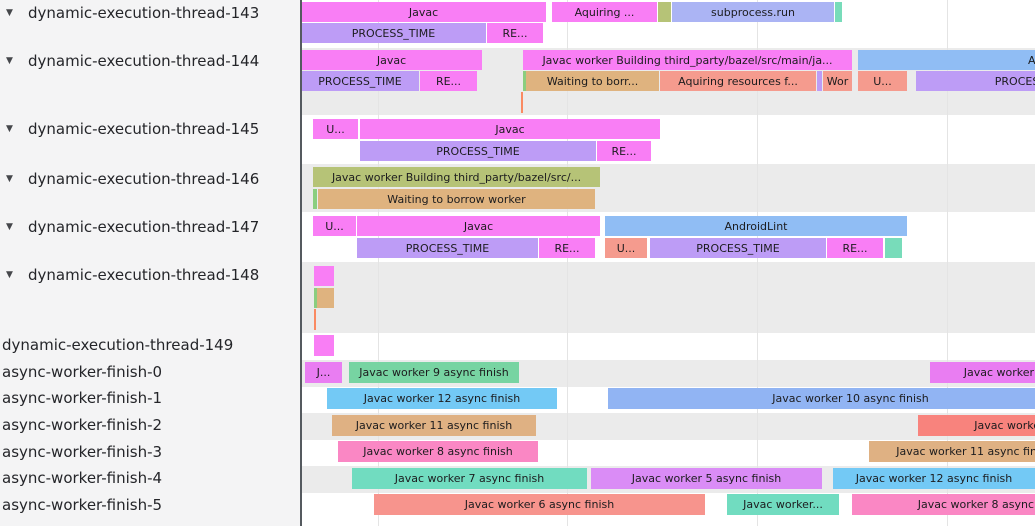 The height and width of the screenshot is (526, 1035). What do you see at coordinates (118, 345) in the screenshot?
I see `track-label: dynamic-execution-thread-149` at bounding box center [118, 345].